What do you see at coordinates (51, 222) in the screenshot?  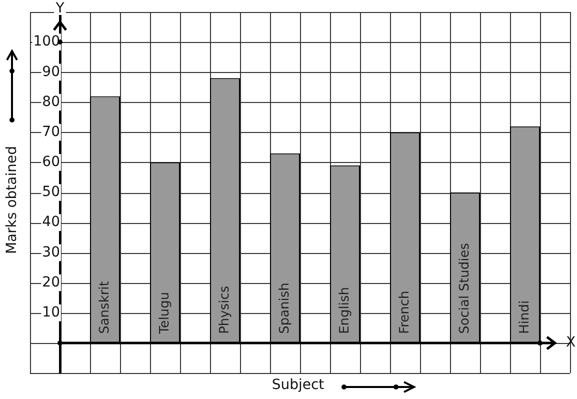 I see `y-tick-label: 40` at bounding box center [51, 222].